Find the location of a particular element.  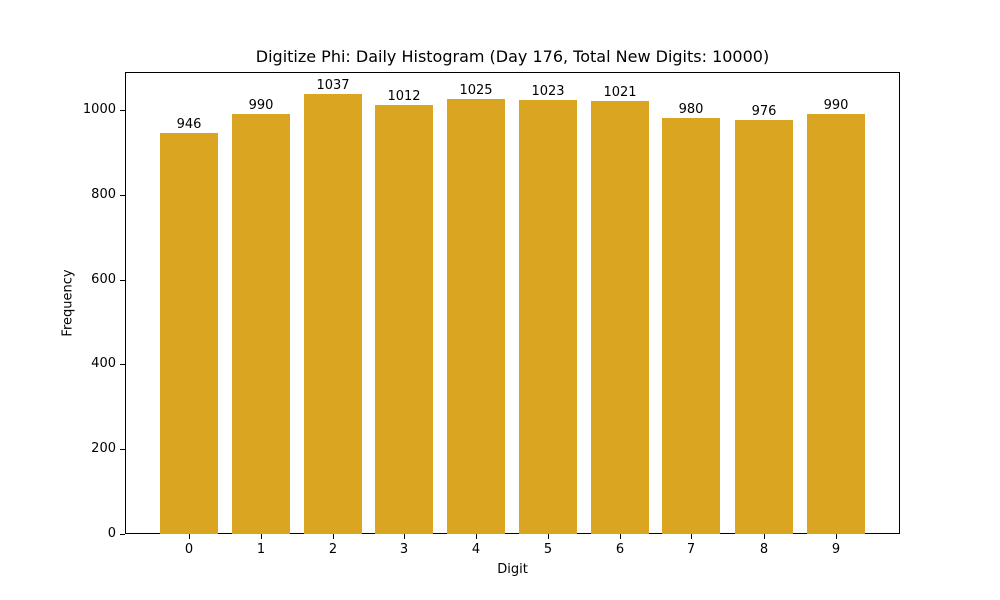

x-tick-label: 8 is located at coordinates (764, 549).